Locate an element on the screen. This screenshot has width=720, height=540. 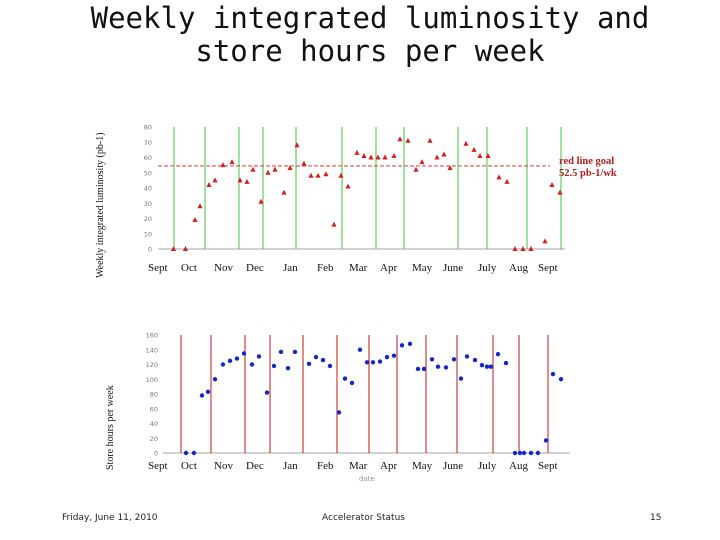
store-hours-y-tick-label: 0 is located at coordinates (156, 454).